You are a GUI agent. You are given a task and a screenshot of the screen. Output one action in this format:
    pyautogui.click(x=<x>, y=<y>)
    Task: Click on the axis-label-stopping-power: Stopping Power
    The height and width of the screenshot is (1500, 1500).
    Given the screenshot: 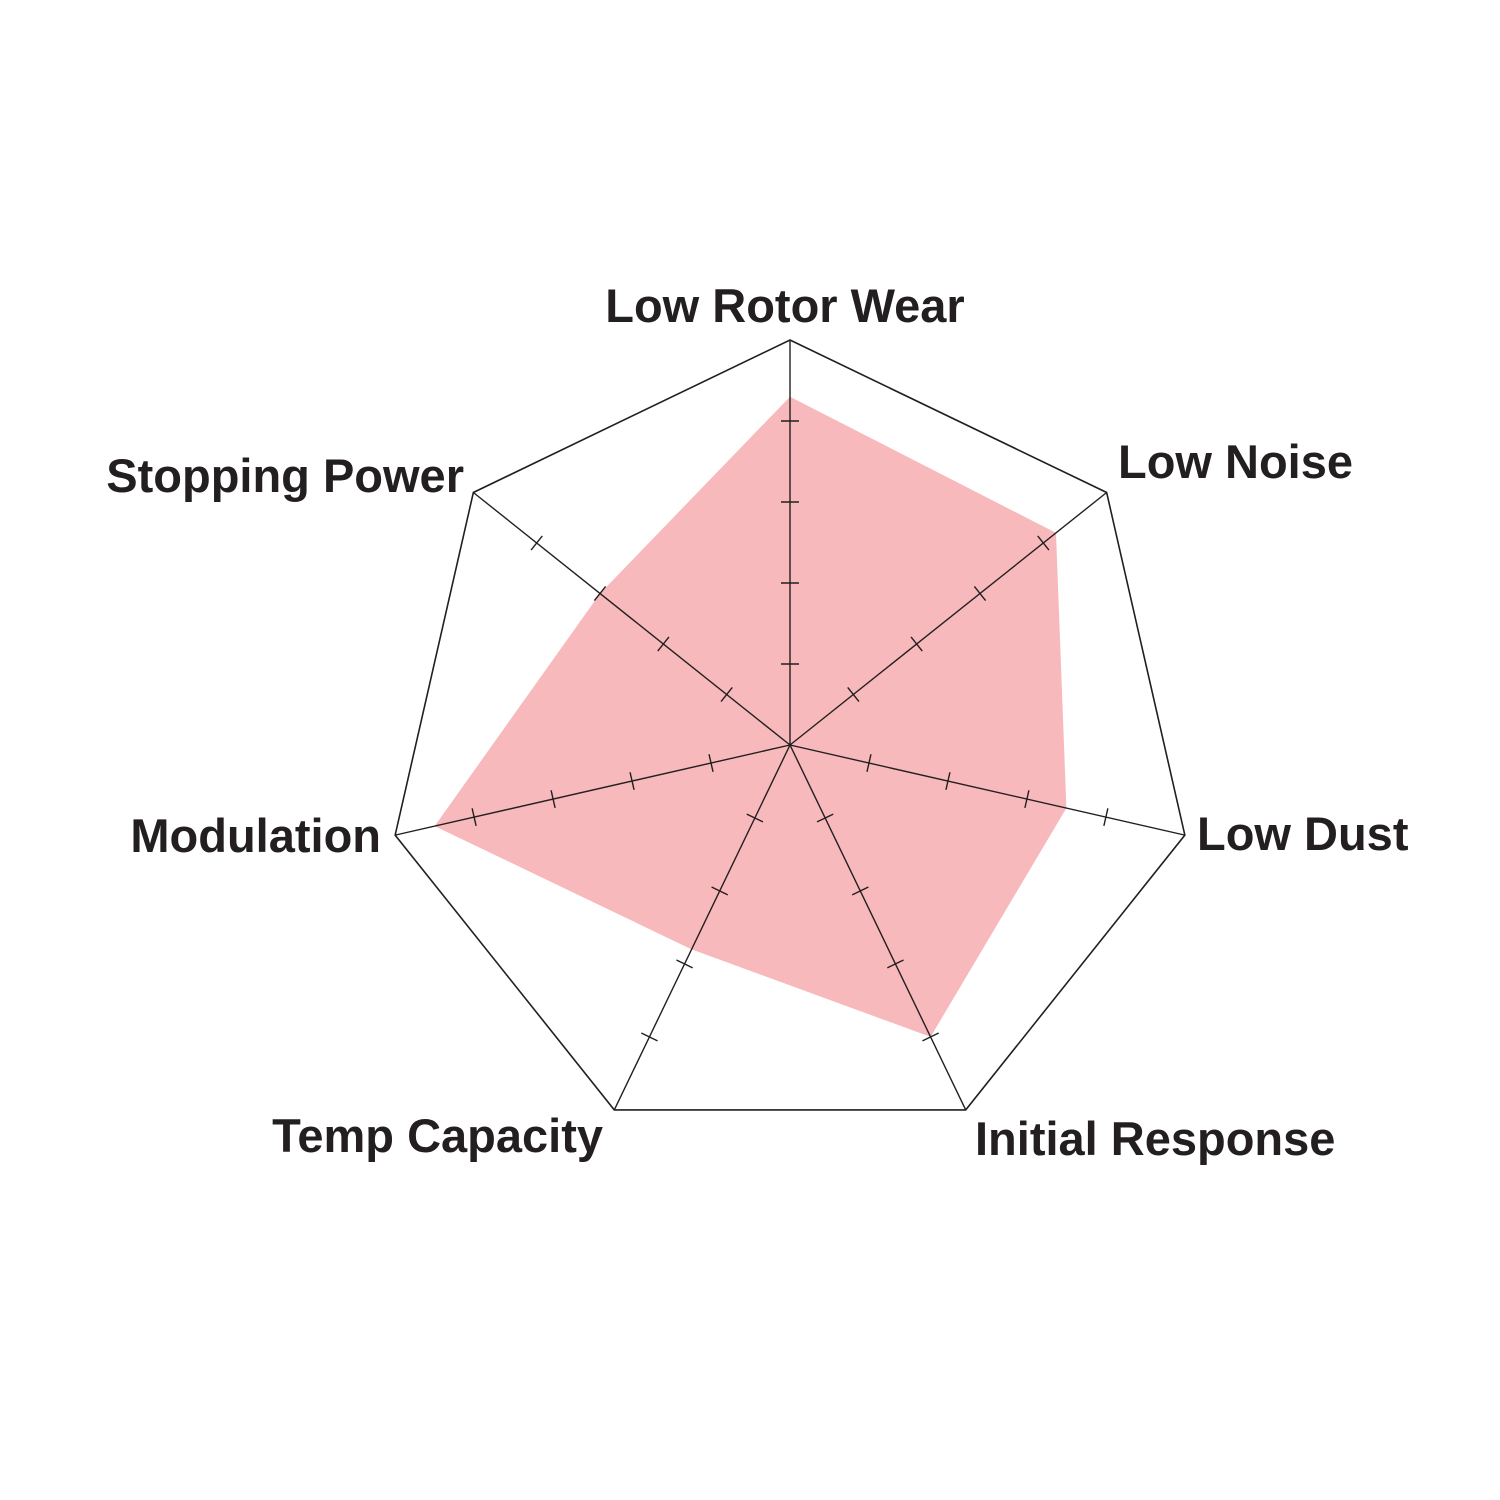 What is the action you would take?
    pyautogui.click(x=285, y=475)
    